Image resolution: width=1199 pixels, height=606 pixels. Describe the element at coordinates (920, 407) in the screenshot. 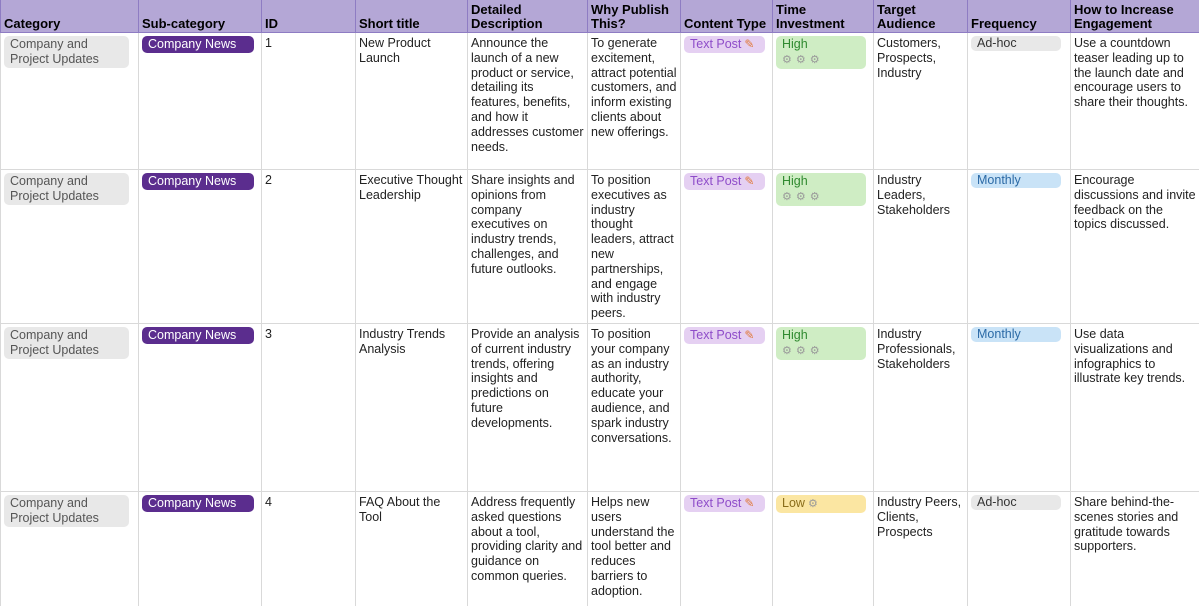

I see `cell-target-audience: Industry Professionals, Stakeholders` at that location.